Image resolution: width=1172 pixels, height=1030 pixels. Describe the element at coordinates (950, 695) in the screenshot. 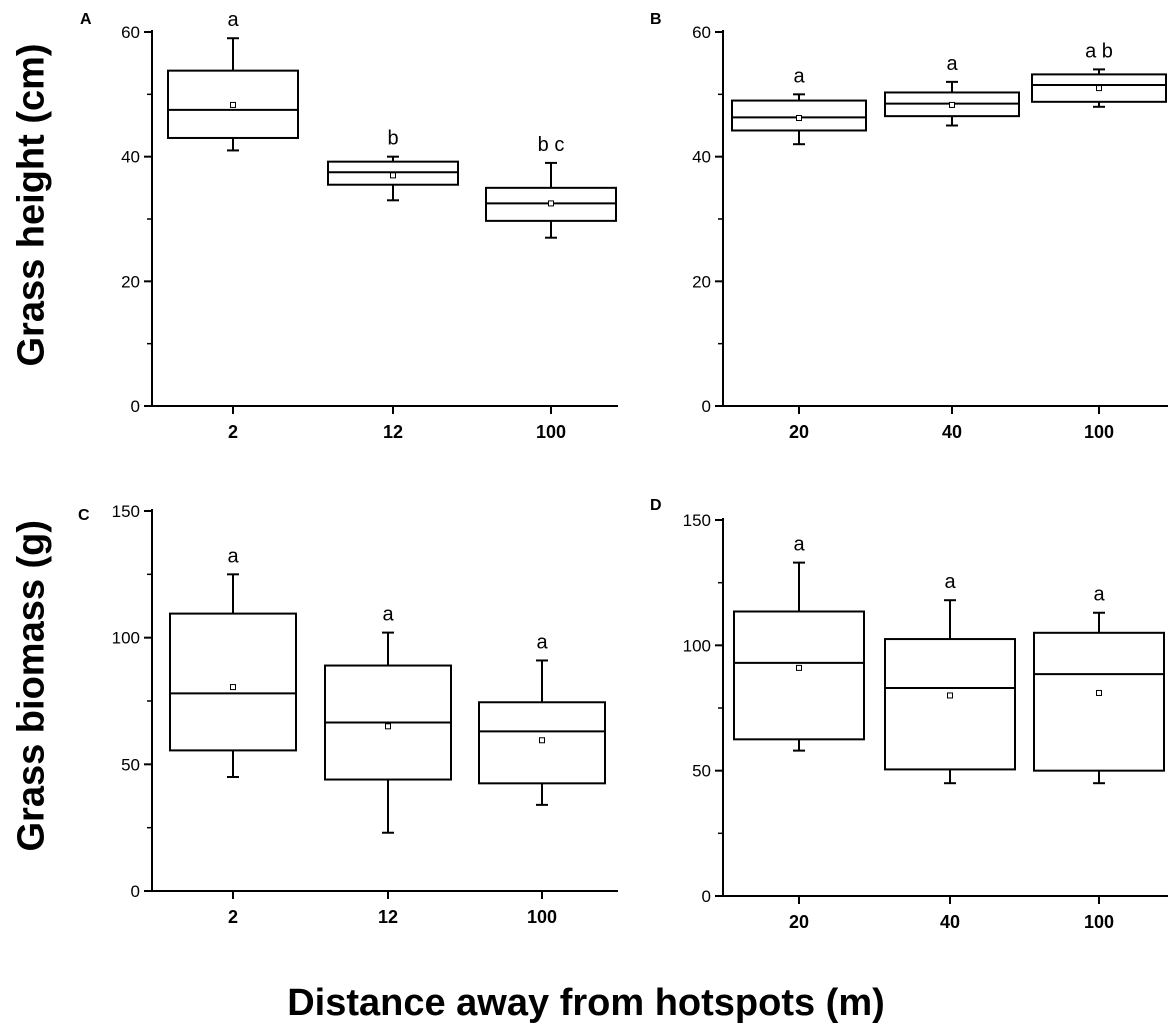

I see `panel-d-box-40-mean` at that location.